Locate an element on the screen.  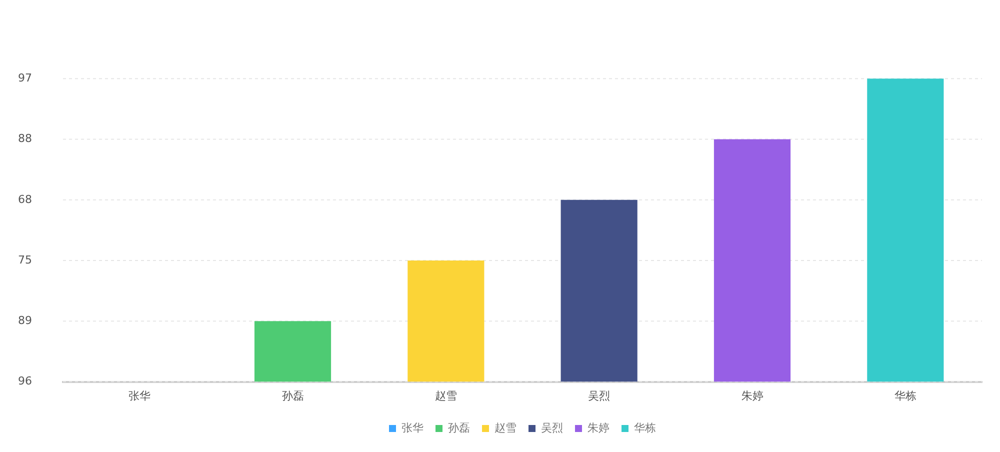
legend-label: 朱婷 is located at coordinates (599, 427).